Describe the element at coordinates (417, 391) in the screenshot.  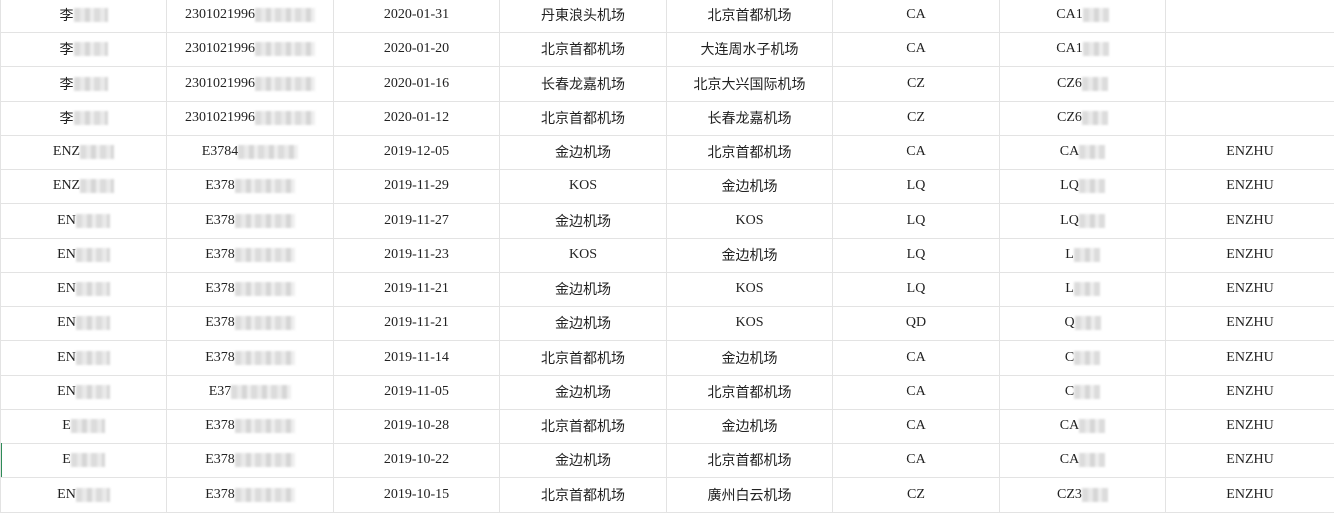
I see `date-cell: 2019-11-05` at that location.